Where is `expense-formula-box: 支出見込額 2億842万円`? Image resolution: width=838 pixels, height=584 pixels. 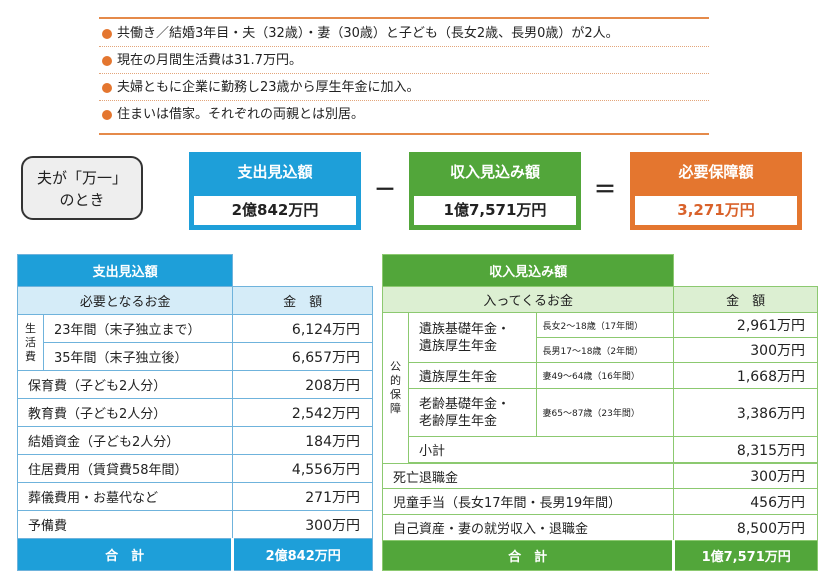
expense-formula-box: 支出見込額 2億842万円 is located at coordinates (275, 191).